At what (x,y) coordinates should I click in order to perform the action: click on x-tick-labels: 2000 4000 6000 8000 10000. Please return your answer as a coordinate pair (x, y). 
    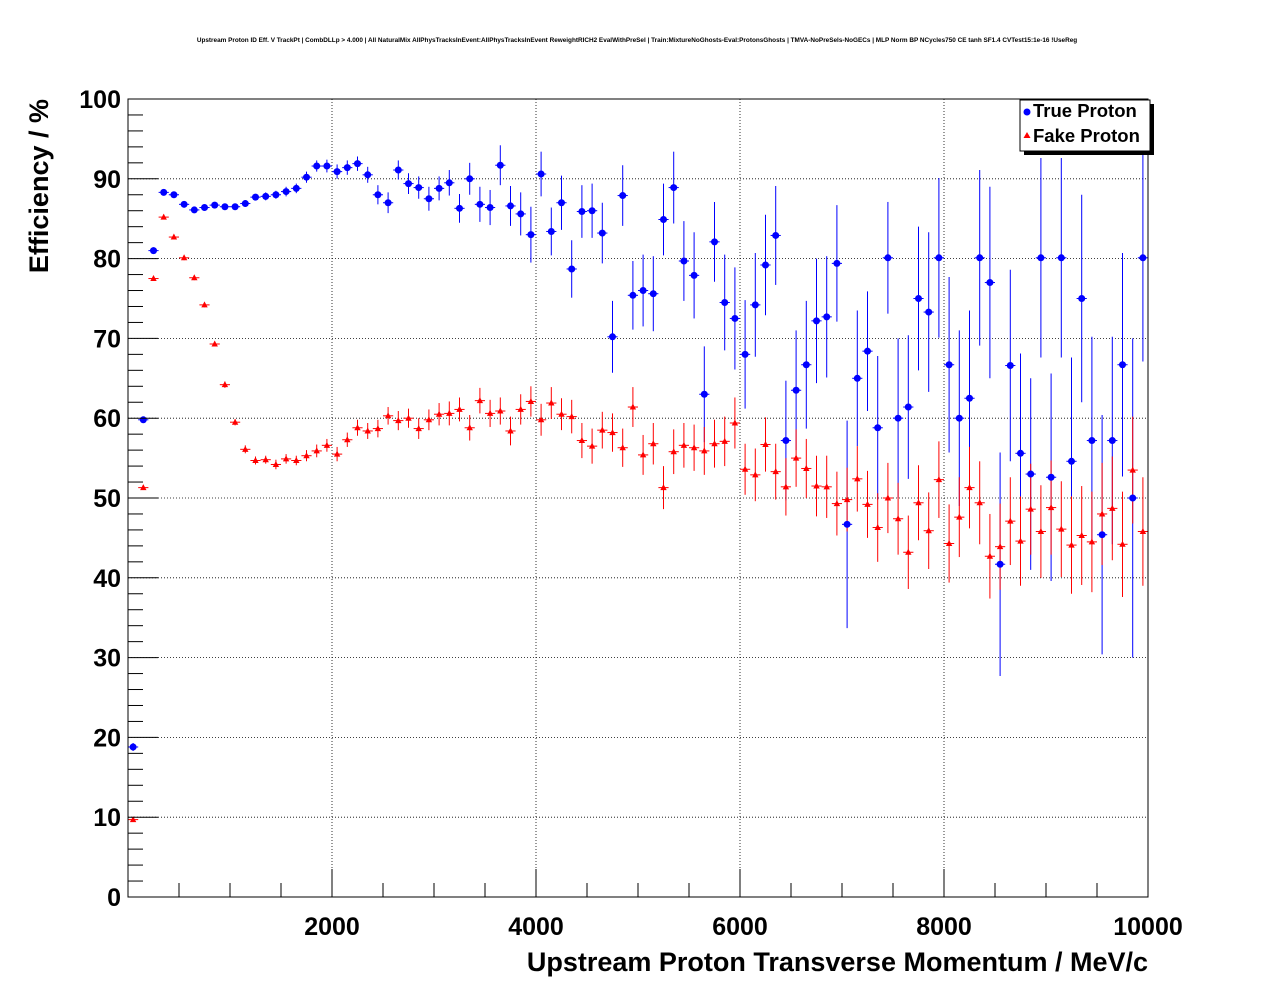
    Looking at the image, I should click on (743, 927).